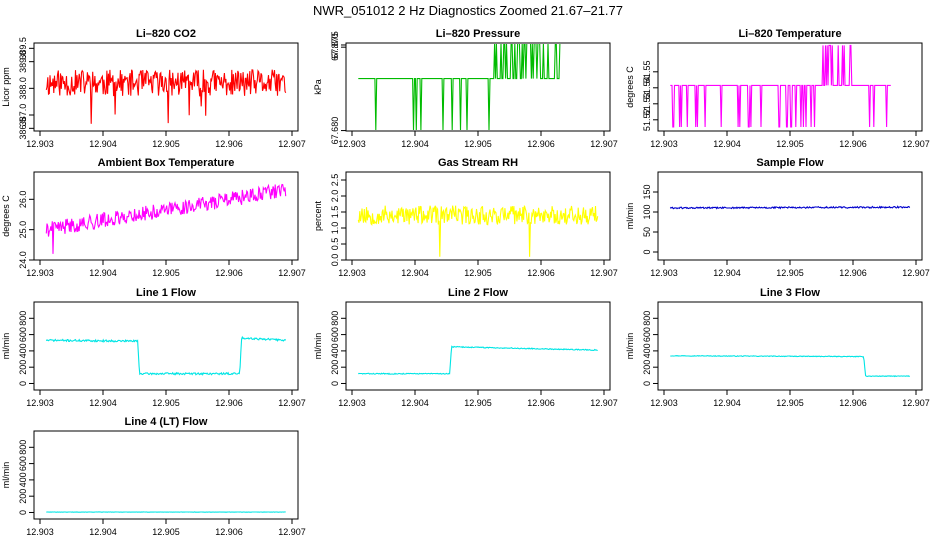  Describe the element at coordinates (335, 196) in the screenshot. I see `y-tick-label: 2.0` at that location.